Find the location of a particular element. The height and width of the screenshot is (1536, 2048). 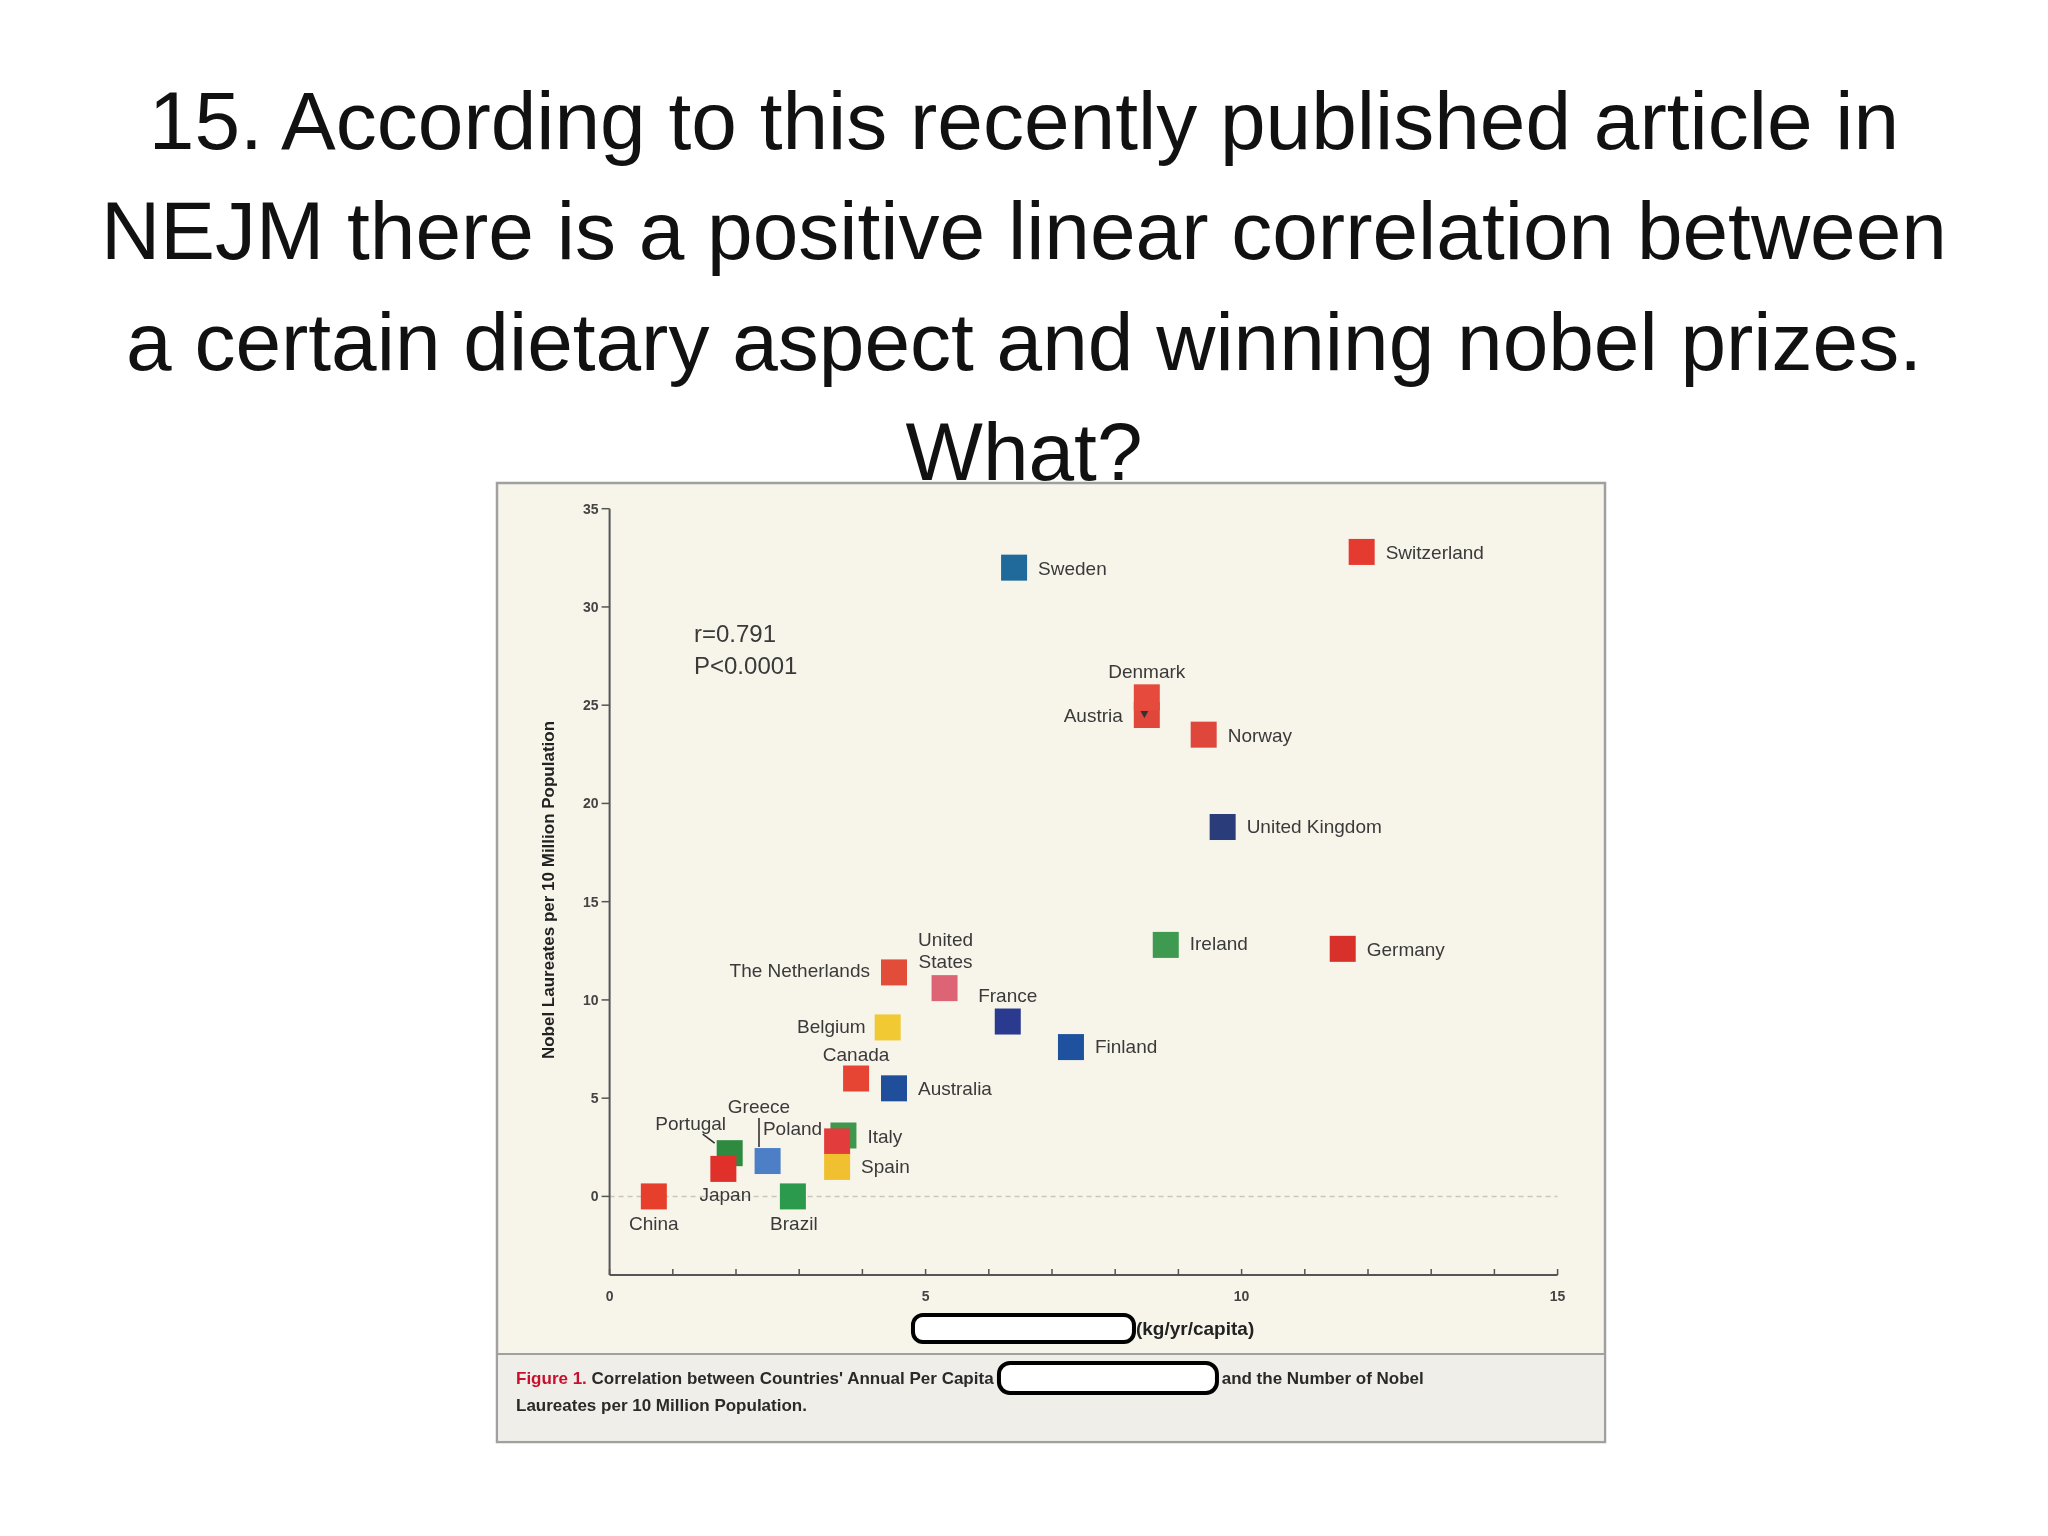

series-label: Australia is located at coordinates (955, 1088).